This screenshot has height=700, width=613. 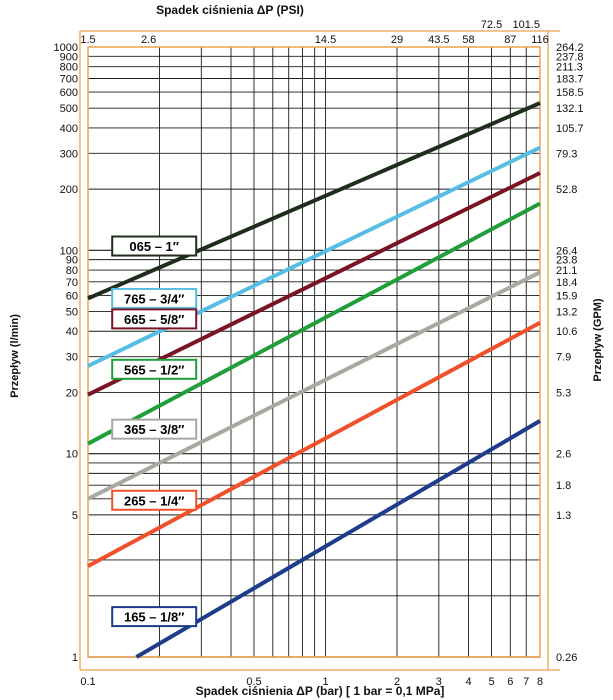 I want to click on x-tick-label: 4, so click(x=468, y=682).